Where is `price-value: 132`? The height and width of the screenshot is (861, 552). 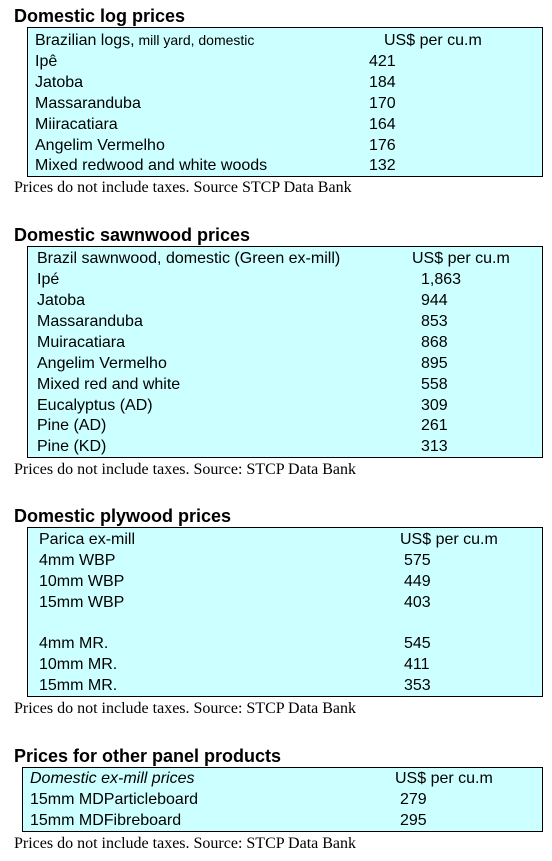
price-value: 132 is located at coordinates (382, 165).